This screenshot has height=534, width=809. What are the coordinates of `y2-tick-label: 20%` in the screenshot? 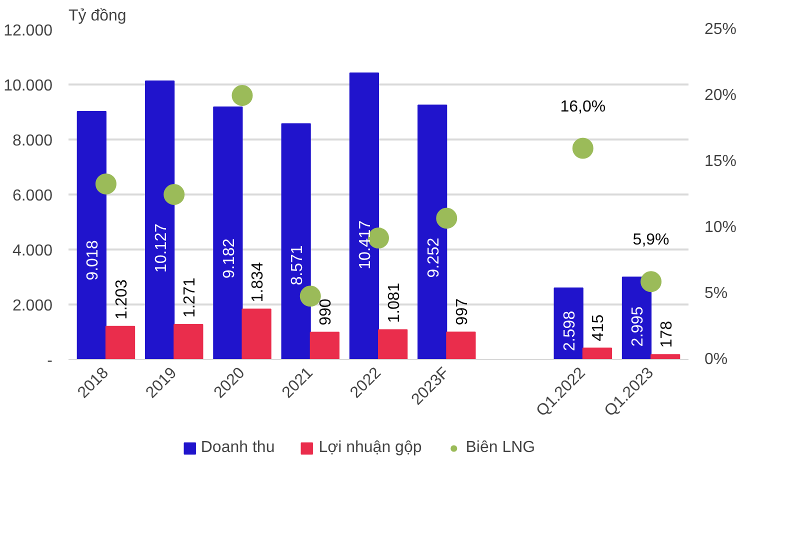 It's located at (720, 95).